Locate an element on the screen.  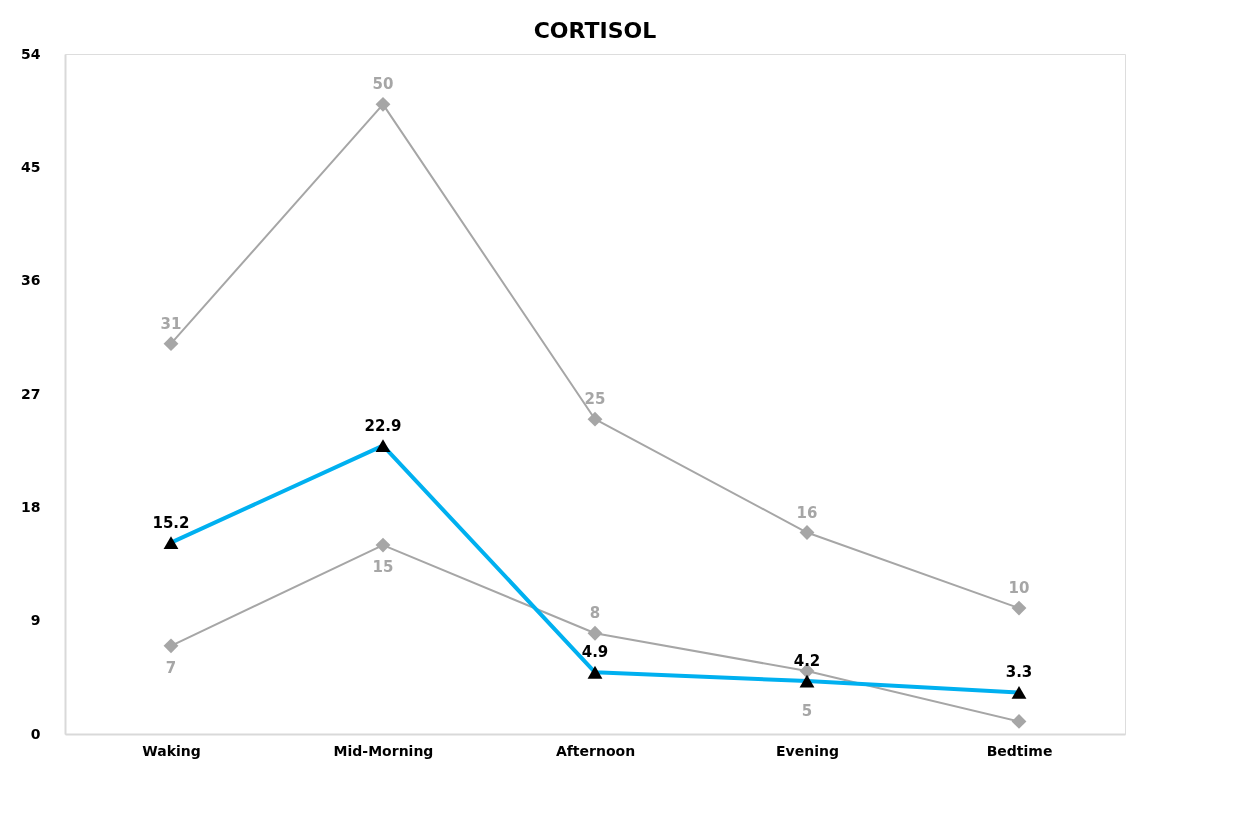
data-label: 15.2 is located at coordinates (171, 522).